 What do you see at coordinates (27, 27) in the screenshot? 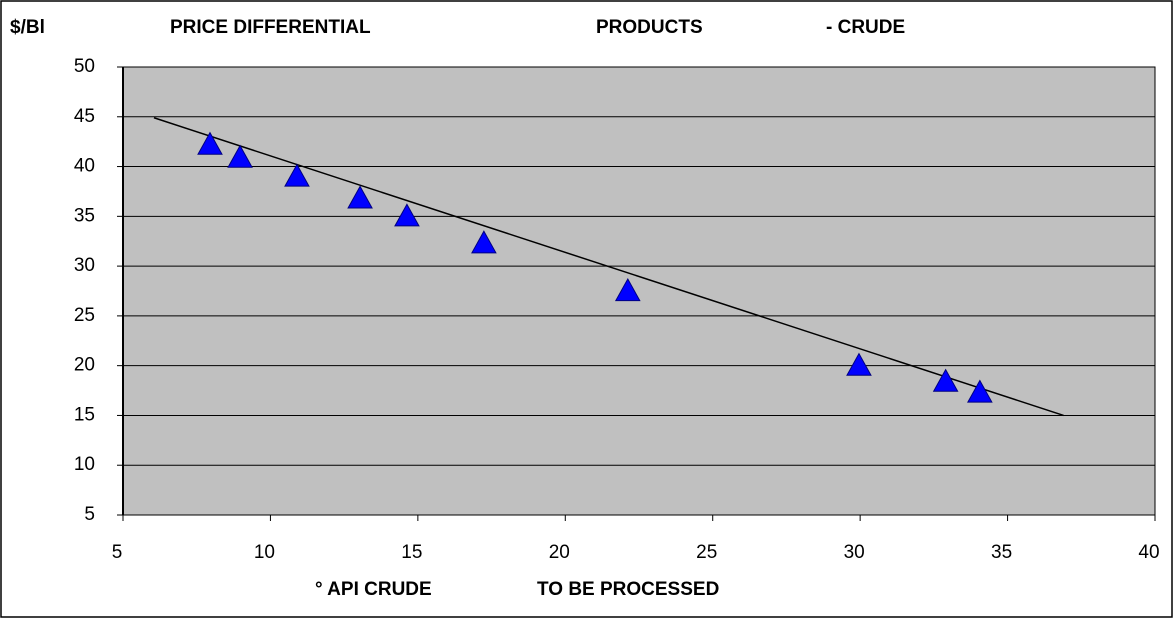
I see `y-axis-label: $/Bl` at bounding box center [27, 27].